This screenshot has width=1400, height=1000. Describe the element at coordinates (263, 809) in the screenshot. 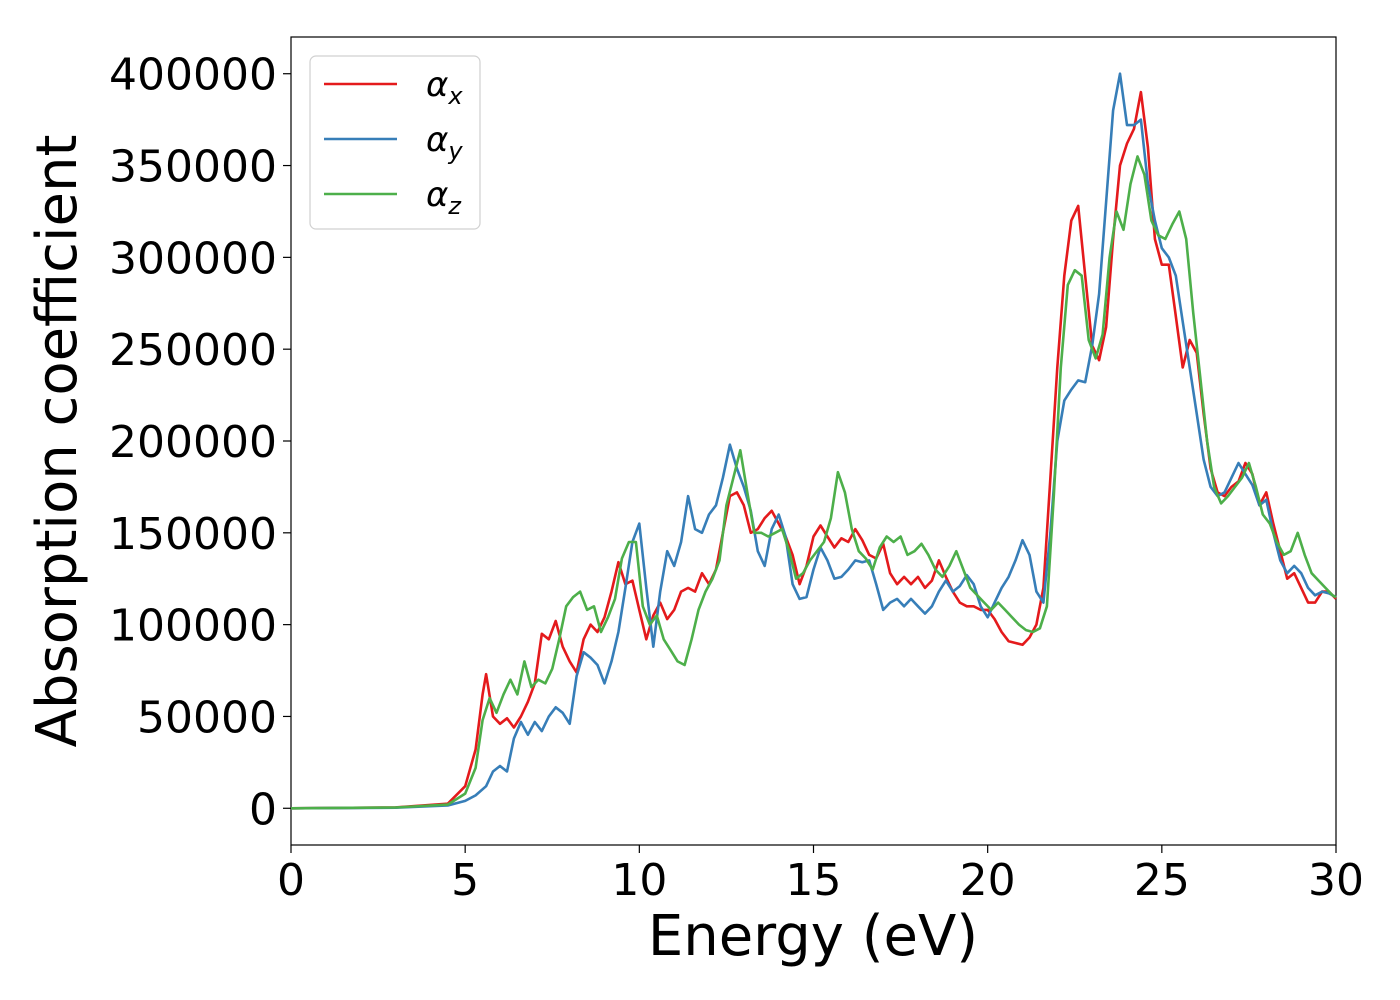

I see `y-tick-label: 0` at that location.